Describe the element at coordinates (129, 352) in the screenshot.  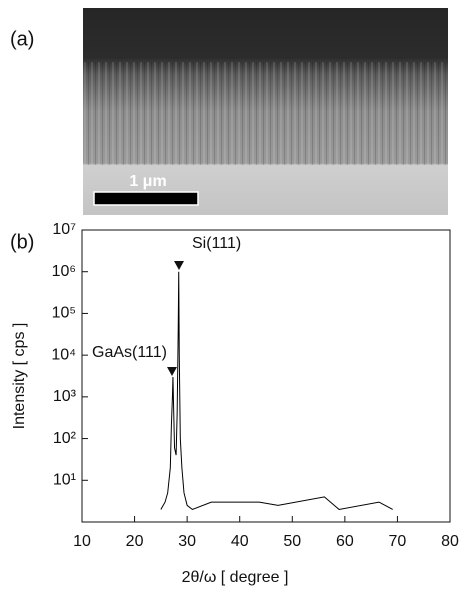
I see `annotation: GaAs(111)` at that location.